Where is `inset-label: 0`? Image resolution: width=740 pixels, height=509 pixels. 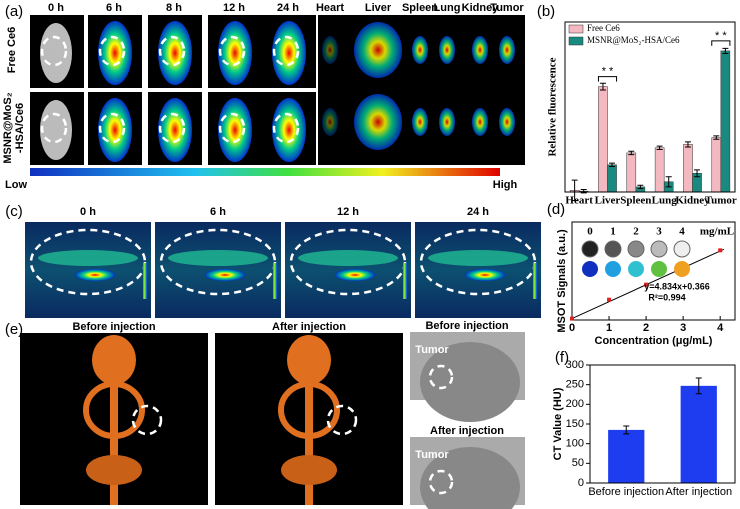
inset-label: 0 is located at coordinates (590, 232).